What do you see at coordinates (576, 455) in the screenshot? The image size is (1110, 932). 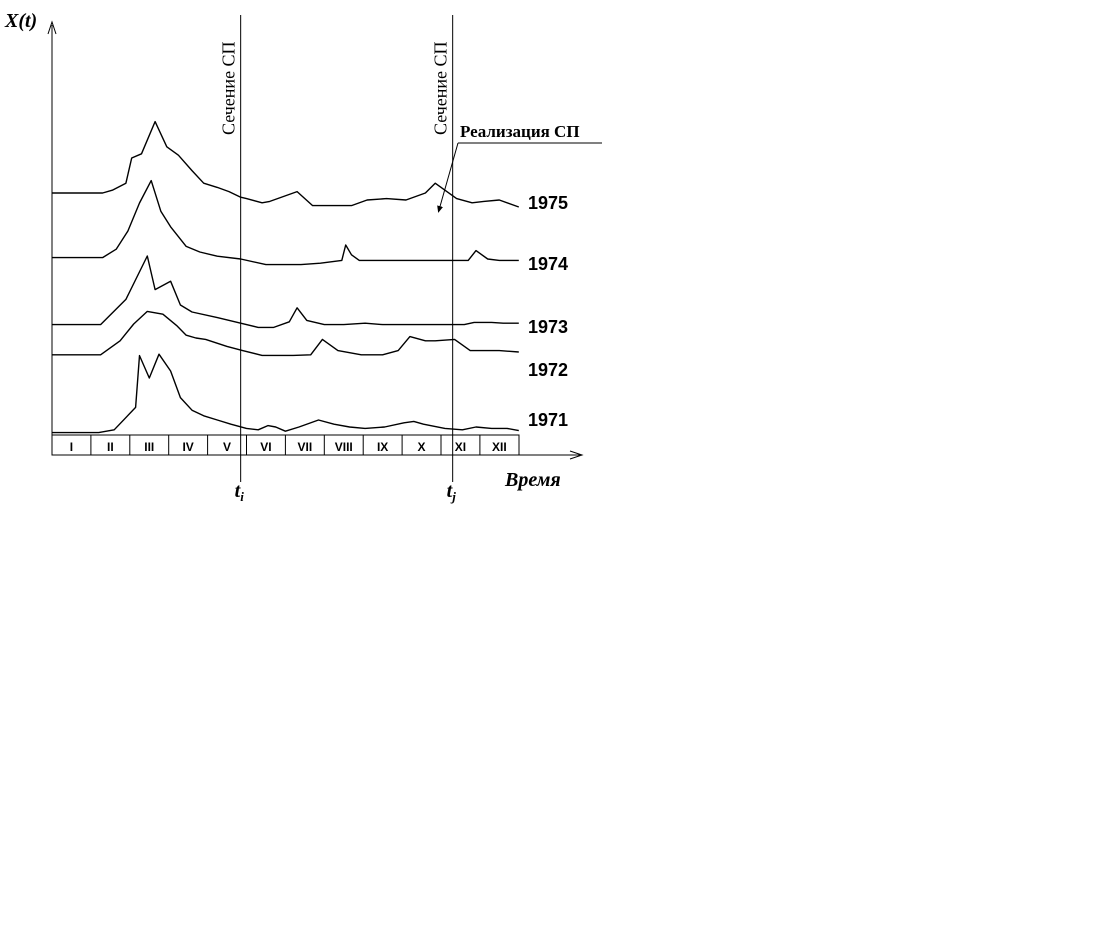 I see `x-axis-arrow-icon` at bounding box center [576, 455].